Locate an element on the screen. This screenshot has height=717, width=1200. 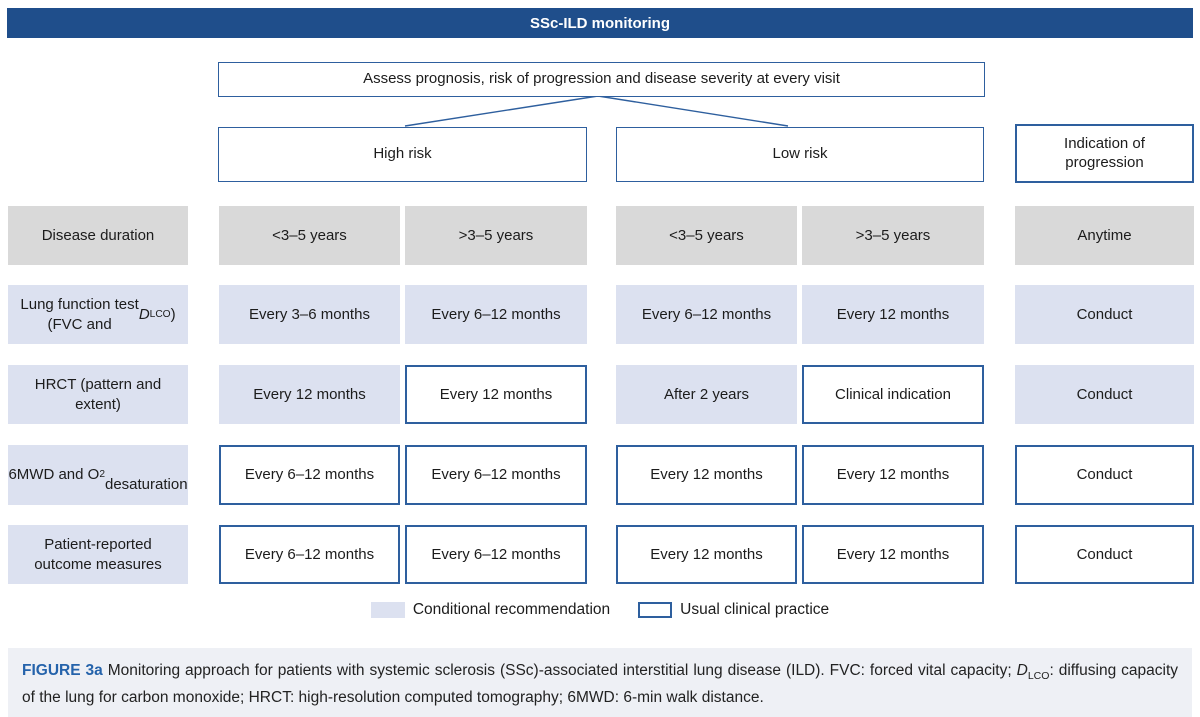
table-cell: Every 3–6 months is located at coordinates (309, 314).